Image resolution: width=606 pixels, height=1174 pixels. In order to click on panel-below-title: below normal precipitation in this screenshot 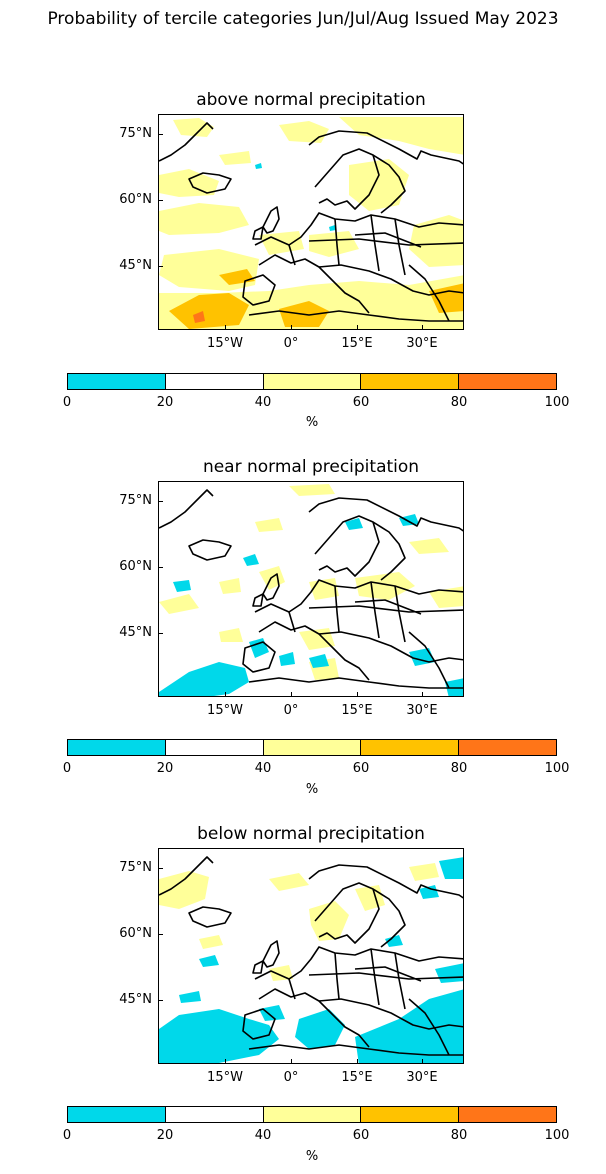, I will do `click(311, 834)`.